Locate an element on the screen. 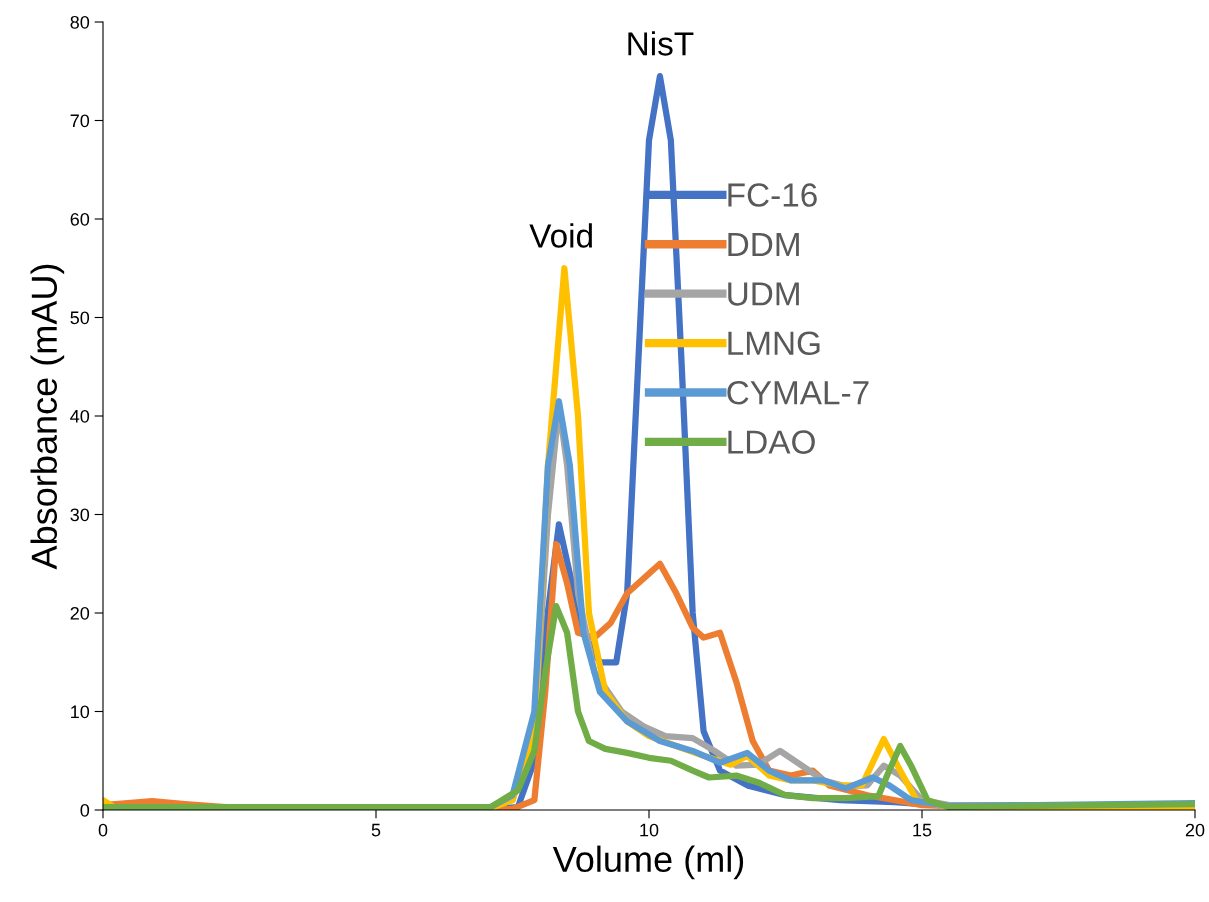 The width and height of the screenshot is (1209, 902). y-axis-title: Absorbance (mAU) is located at coordinates (47, 417).